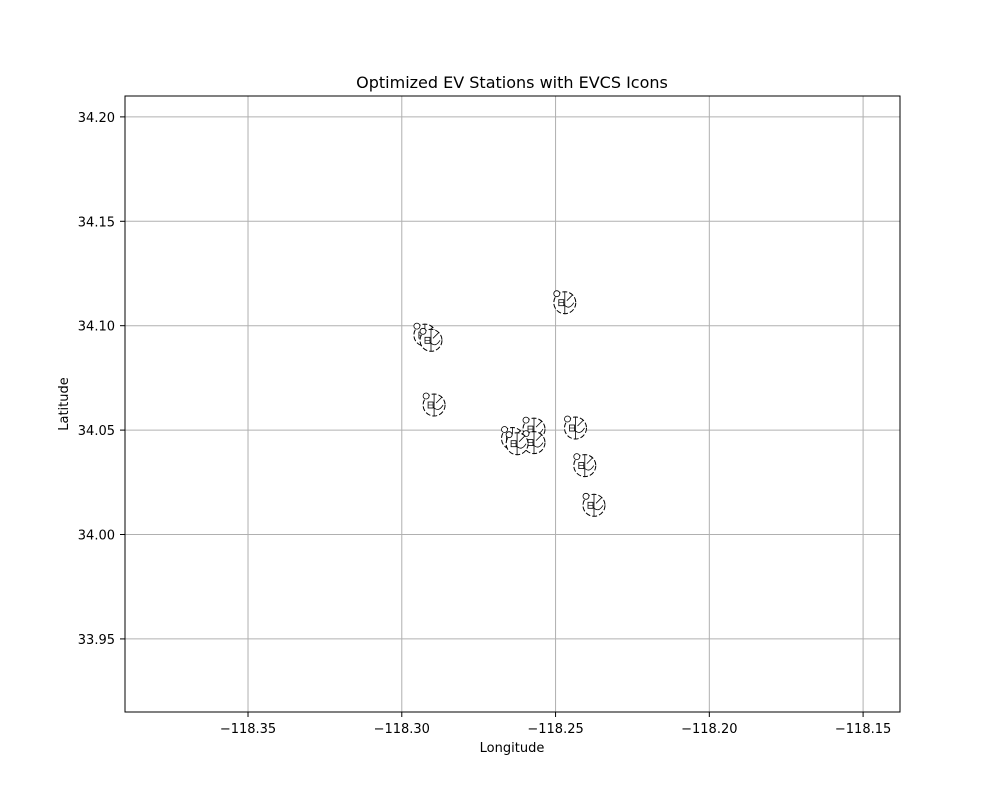  I want to click on x-tick-label: −118.30, so click(402, 729).